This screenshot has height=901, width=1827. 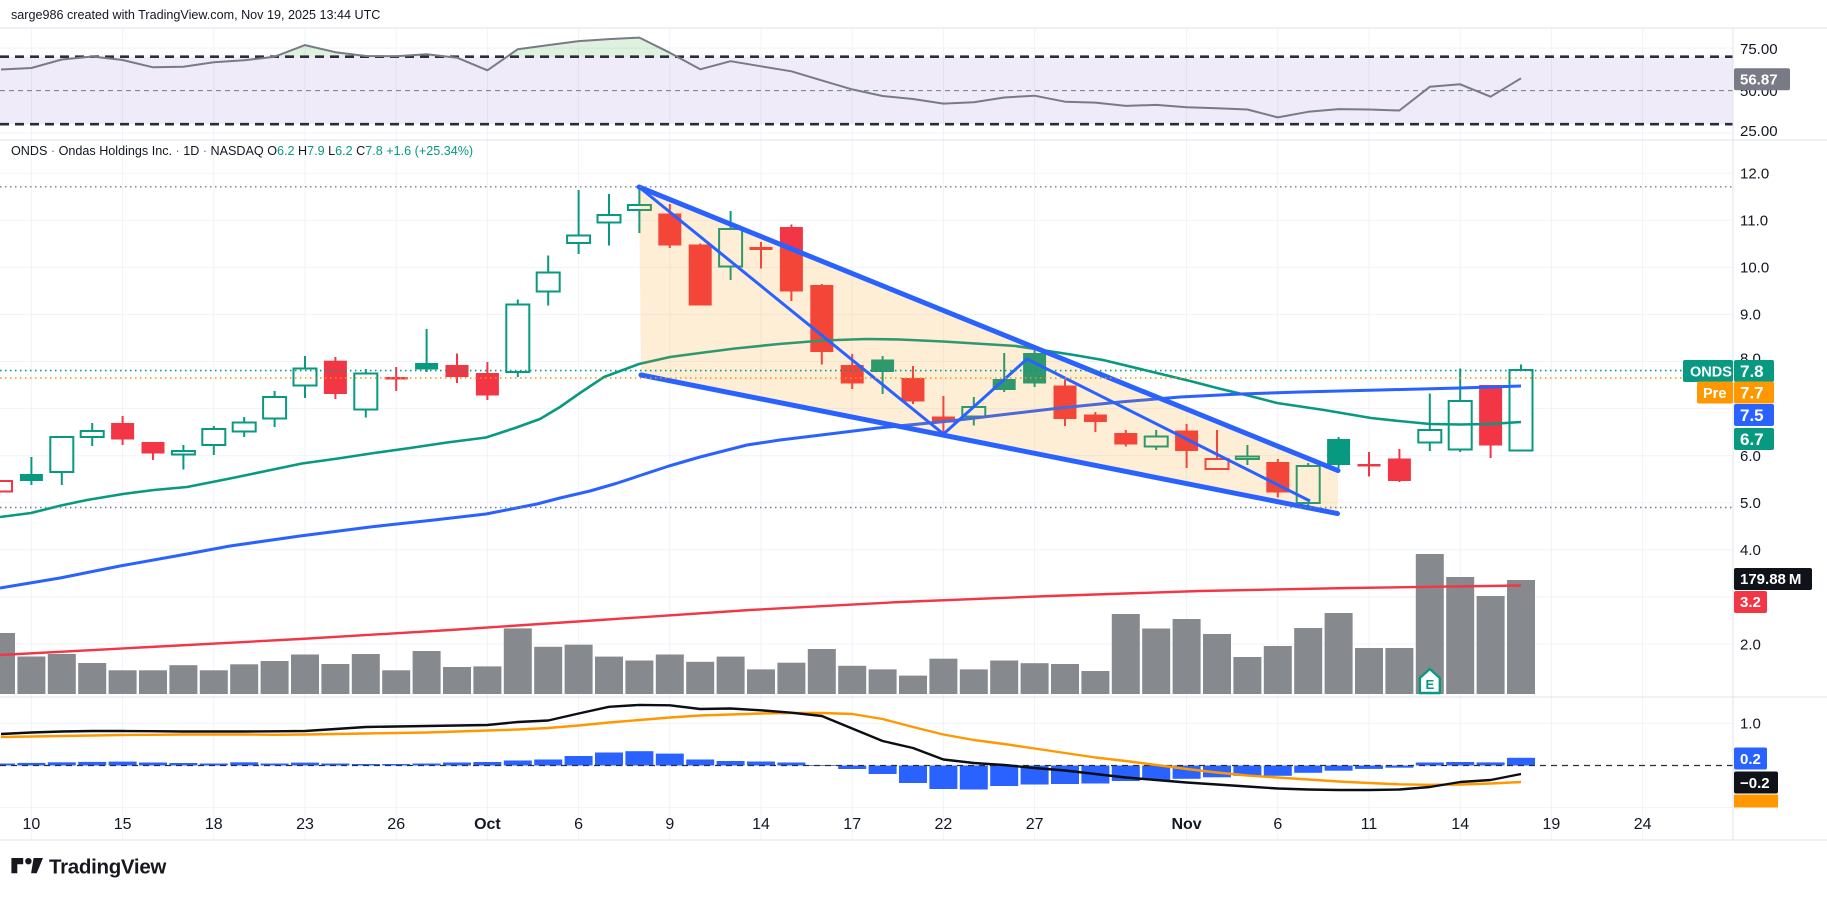 What do you see at coordinates (1750, 315) in the screenshot?
I see `svg-text: 9.0` at bounding box center [1750, 315].